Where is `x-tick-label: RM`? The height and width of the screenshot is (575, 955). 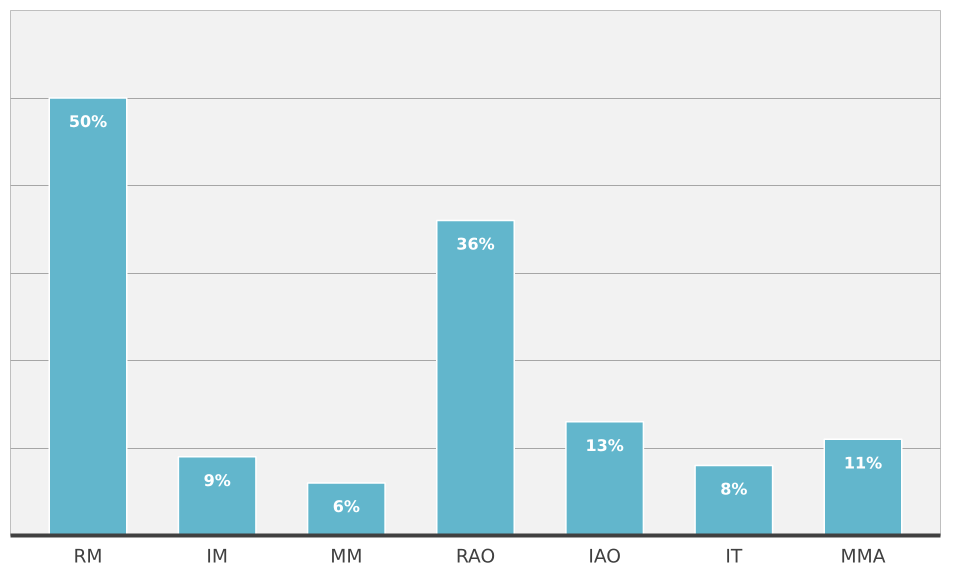 x-tick-label: RM is located at coordinates (88, 557).